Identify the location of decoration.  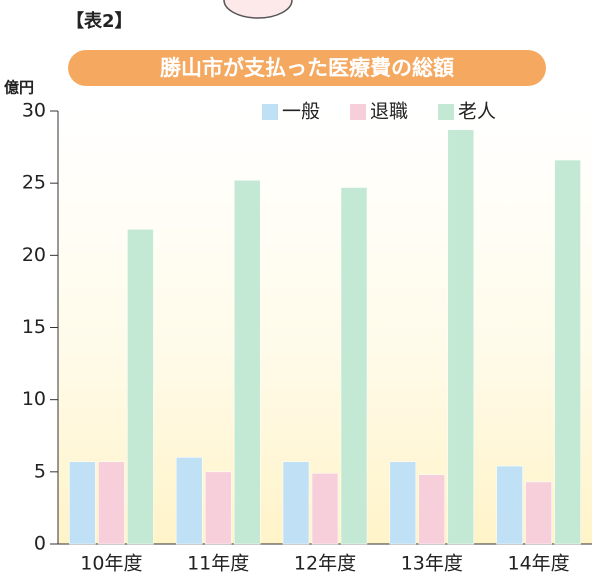
(258, 9).